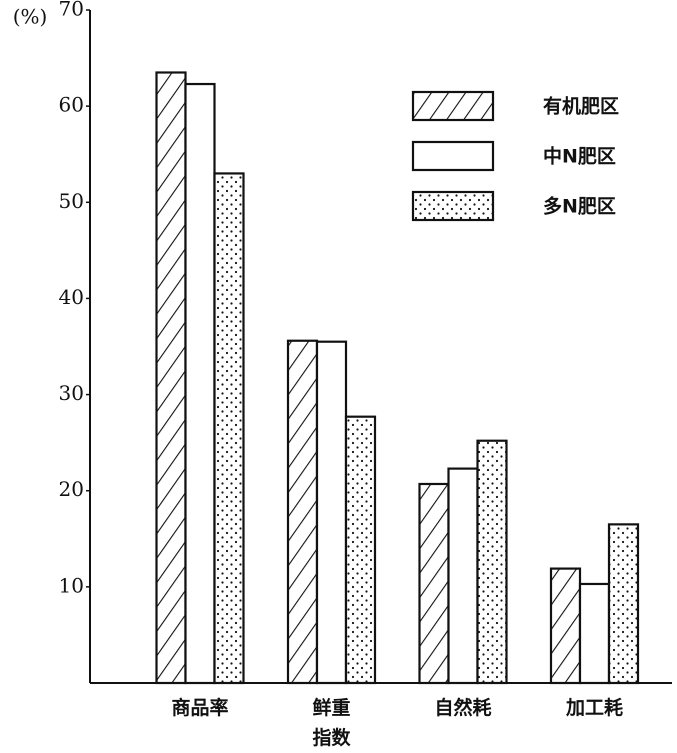  I want to click on y-tick-label: 50, so click(71, 201).